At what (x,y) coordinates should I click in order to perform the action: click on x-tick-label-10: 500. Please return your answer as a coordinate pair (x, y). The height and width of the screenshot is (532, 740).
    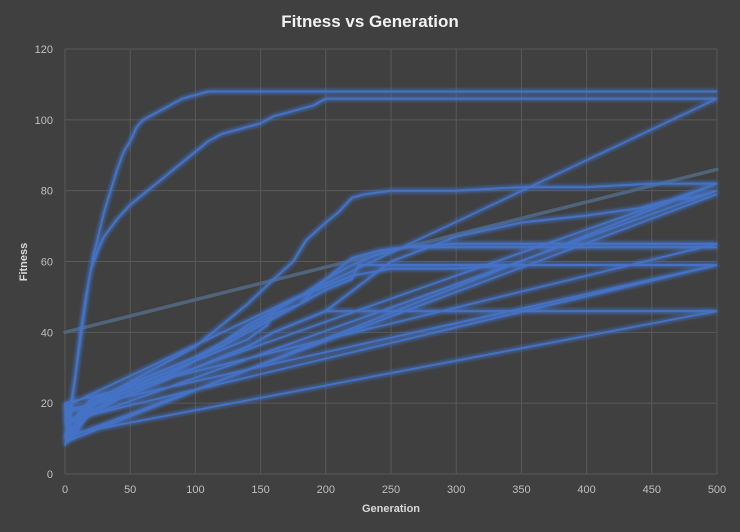
    Looking at the image, I should click on (717, 490).